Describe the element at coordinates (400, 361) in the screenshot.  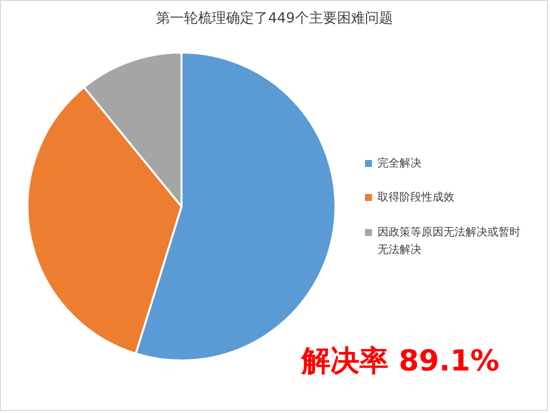
I see `text: 解决率 89.1%` at that location.